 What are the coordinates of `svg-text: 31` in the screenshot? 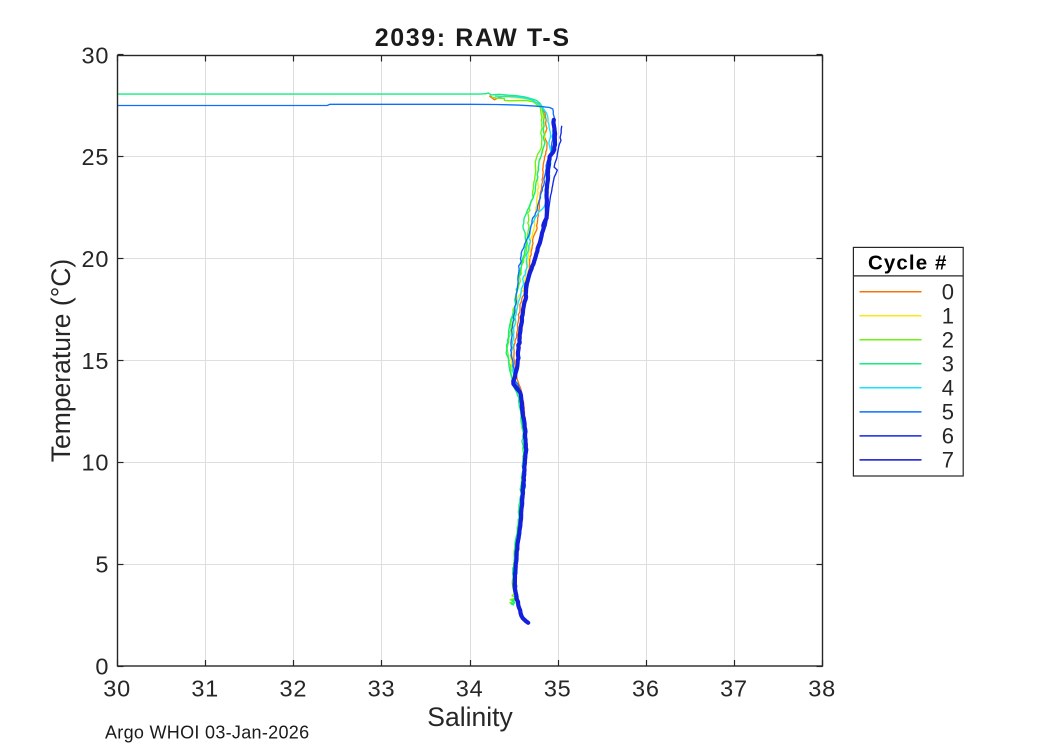 It's located at (205, 689).